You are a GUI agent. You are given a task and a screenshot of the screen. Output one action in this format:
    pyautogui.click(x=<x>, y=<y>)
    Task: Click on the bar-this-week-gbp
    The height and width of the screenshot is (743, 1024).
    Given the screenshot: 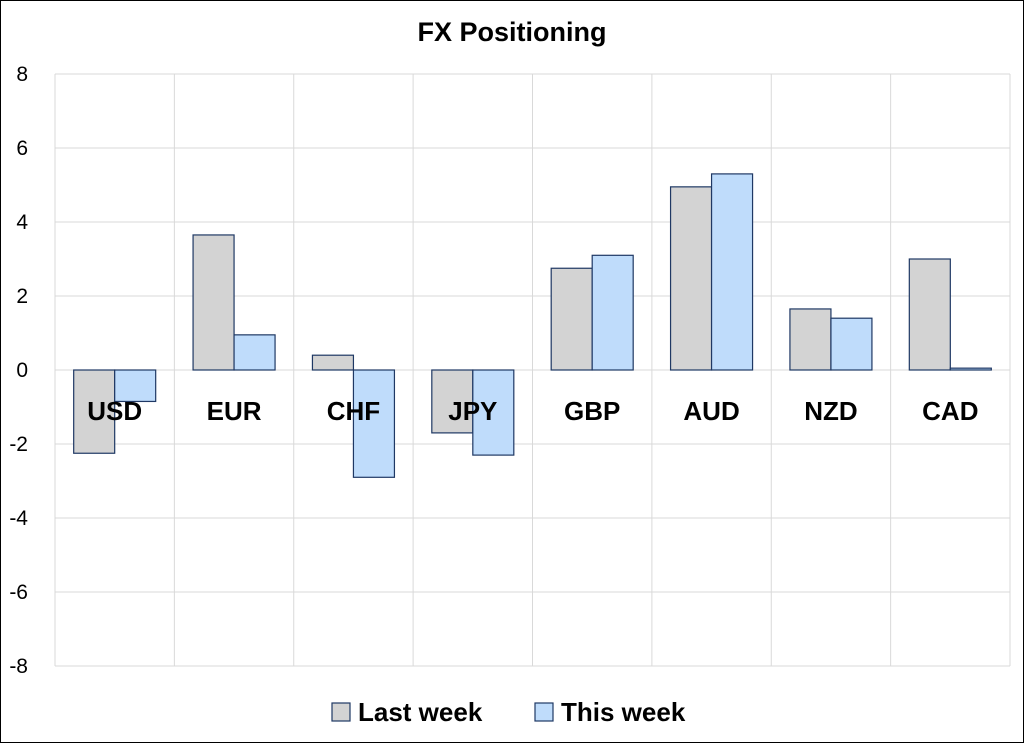 What is the action you would take?
    pyautogui.click(x=612, y=312)
    